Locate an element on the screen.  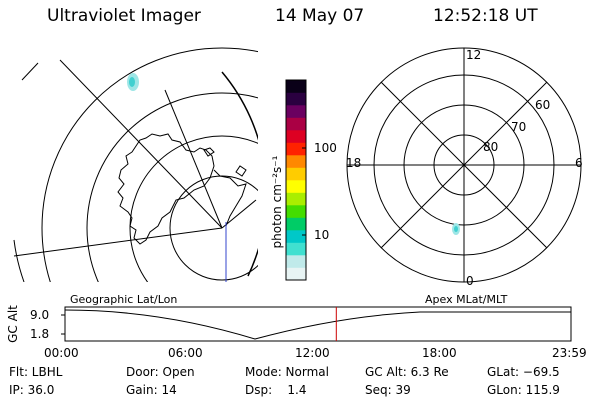
colorbar-unit-label: photon cm⁻²s⁻¹ is located at coordinates (277, 202).